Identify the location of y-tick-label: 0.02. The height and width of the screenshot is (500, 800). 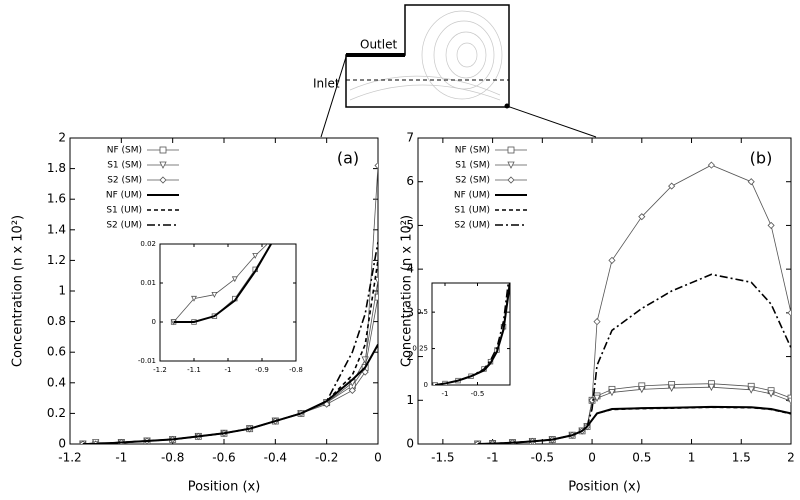
(148, 244).